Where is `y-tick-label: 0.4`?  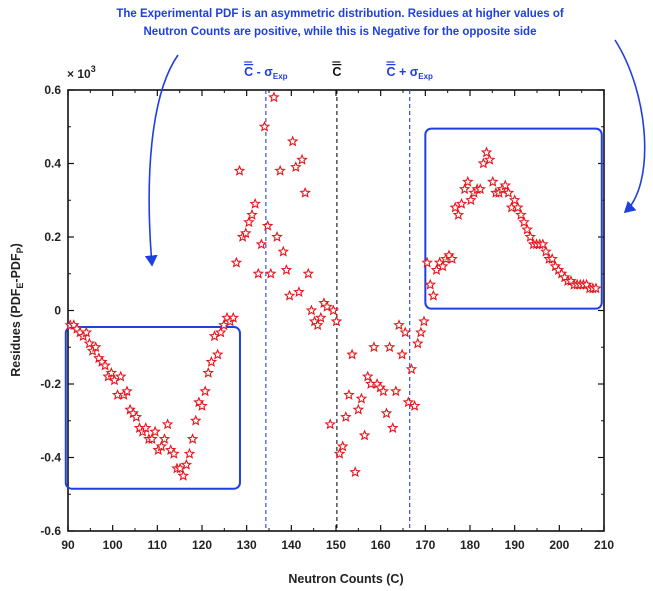 y-tick-label: 0.4 is located at coordinates (52, 164).